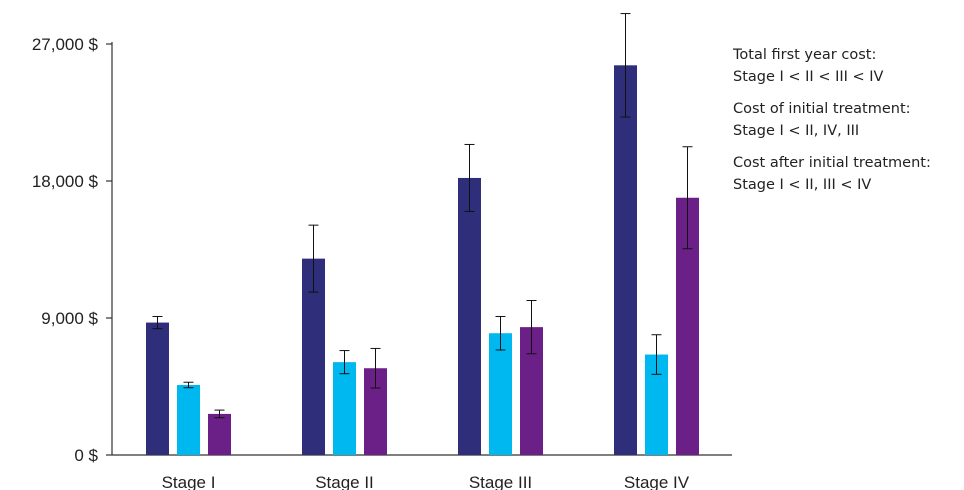 Image resolution: width=964 pixels, height=490 pixels. What do you see at coordinates (657, 481) in the screenshot?
I see `x-category-label: Stage IV` at bounding box center [657, 481].